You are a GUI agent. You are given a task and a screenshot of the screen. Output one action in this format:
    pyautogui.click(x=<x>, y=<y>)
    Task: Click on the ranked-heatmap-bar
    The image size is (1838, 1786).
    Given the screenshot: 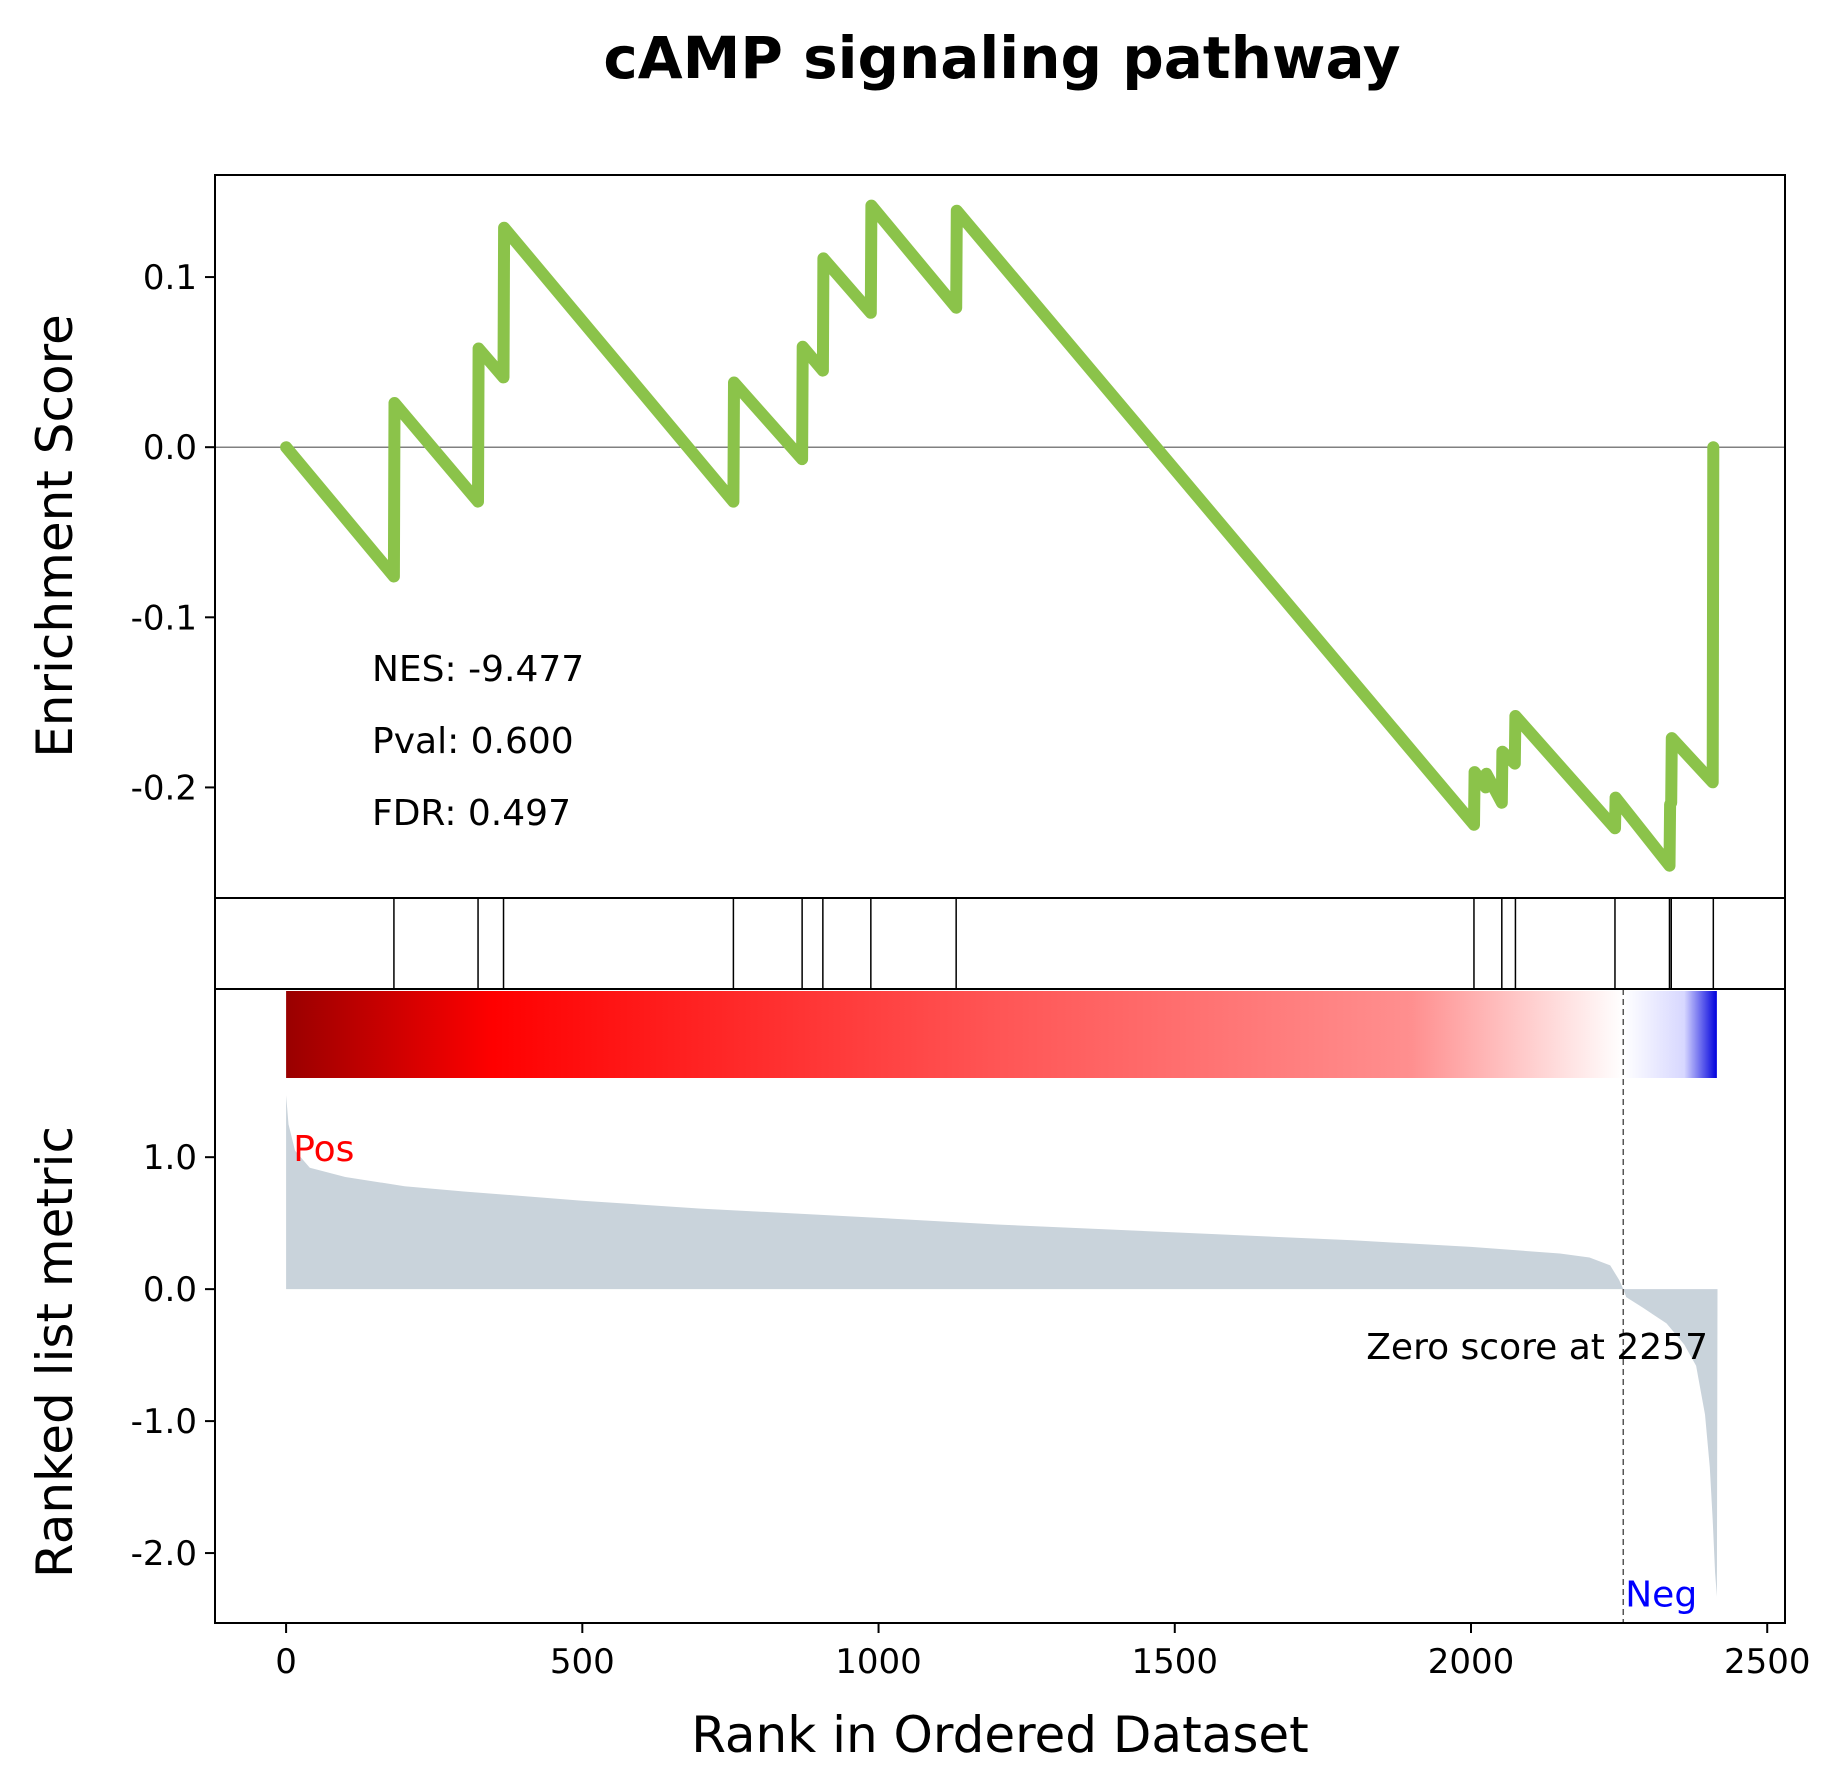 What is the action you would take?
    pyautogui.click(x=1001, y=1034)
    